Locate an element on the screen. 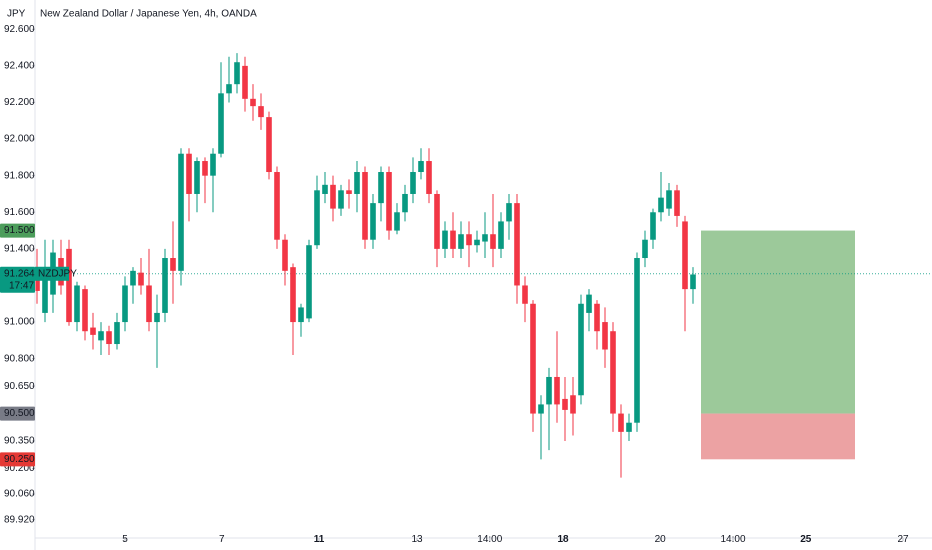  y-tick-label: 91.000 is located at coordinates (19, 322).